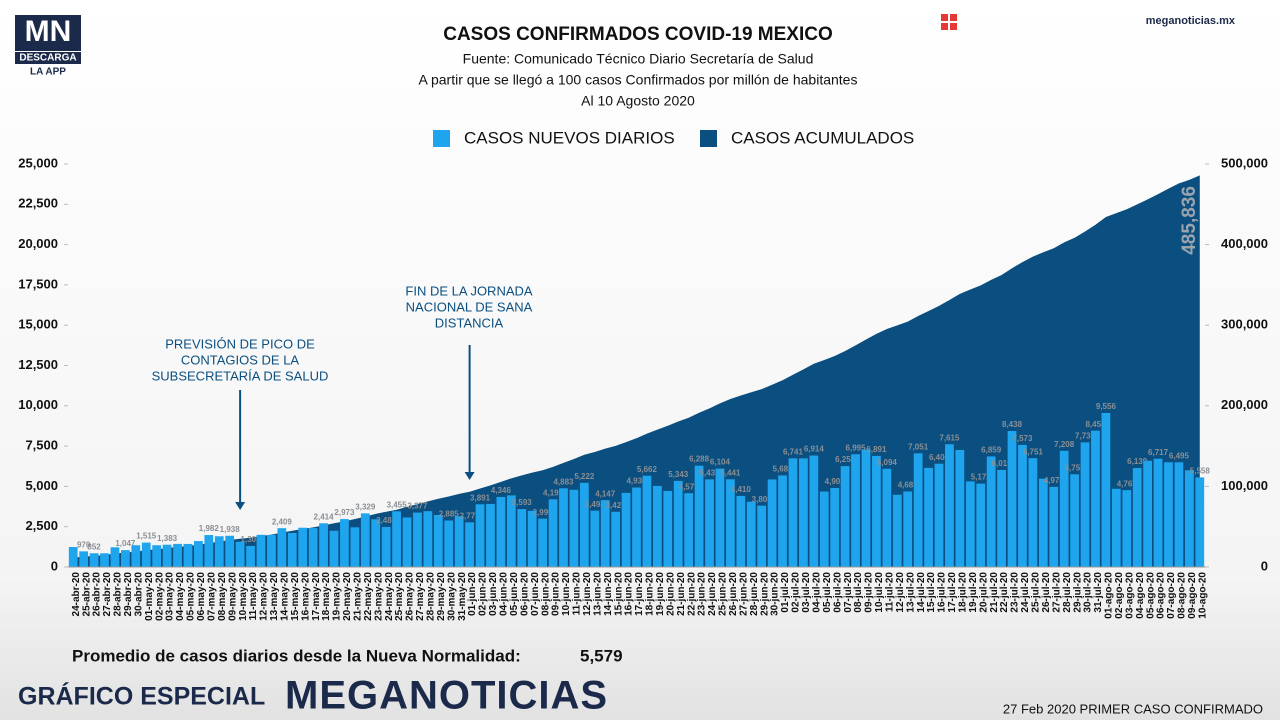 The width and height of the screenshot is (1280, 720). What do you see at coordinates (1192, 595) in the screenshot?
I see `x-tick-label: 09-ago-20` at bounding box center [1192, 595].